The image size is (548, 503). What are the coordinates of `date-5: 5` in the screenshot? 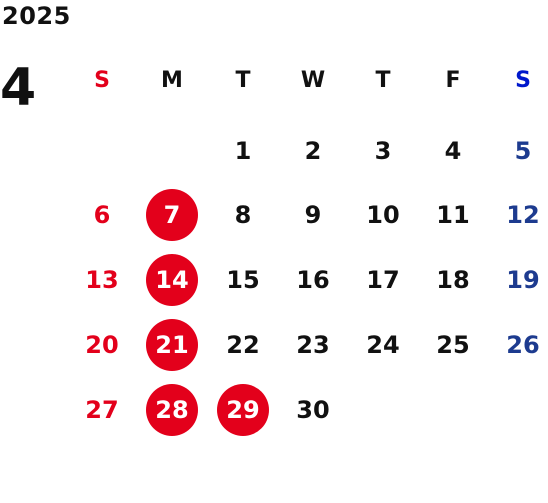 It's located at (520, 151).